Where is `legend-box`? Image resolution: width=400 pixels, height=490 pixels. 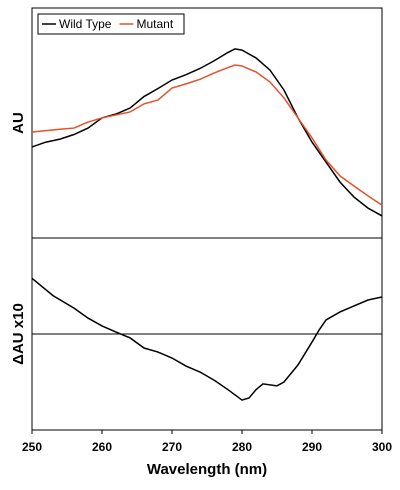 legend-box is located at coordinates (111, 24).